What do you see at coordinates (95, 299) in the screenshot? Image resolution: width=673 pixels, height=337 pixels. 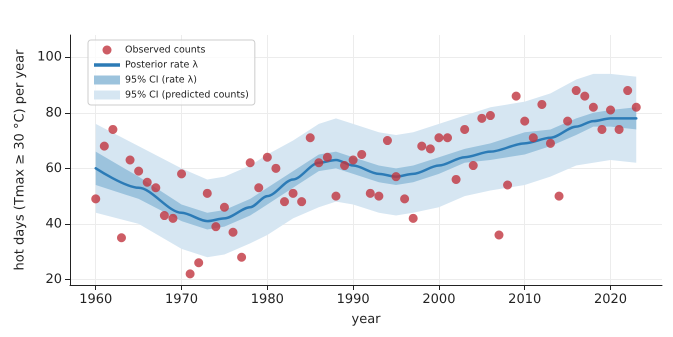 I see `x-tick-label: 1960` at bounding box center [95, 299].